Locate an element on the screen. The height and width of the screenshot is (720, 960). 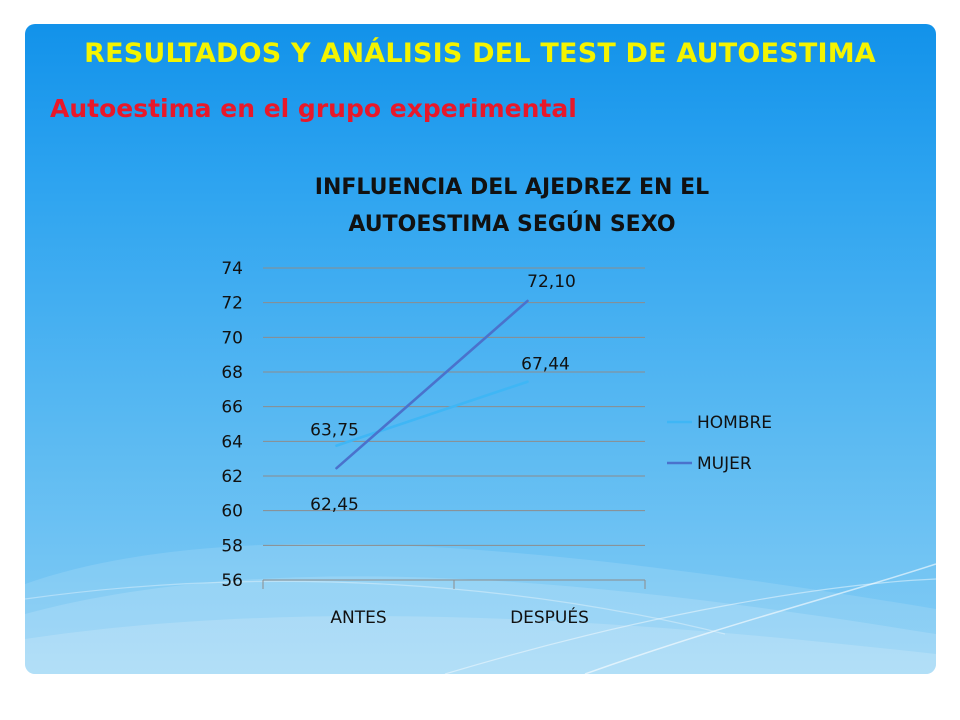
y-tick-label: 72 is located at coordinates (232, 304).